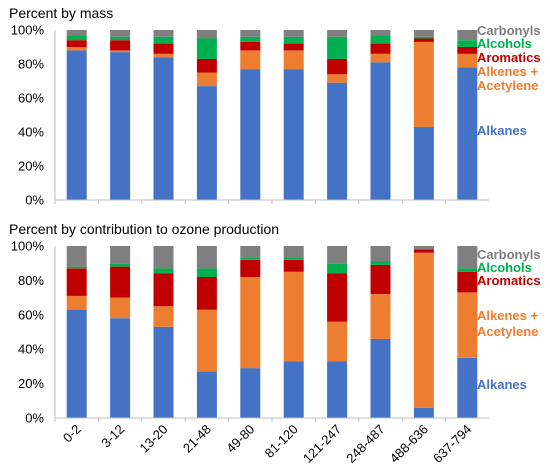 The image size is (550, 475). What do you see at coordinates (28, 246) in the screenshot?
I see `ozone-y-tick-label: 100%` at bounding box center [28, 246].